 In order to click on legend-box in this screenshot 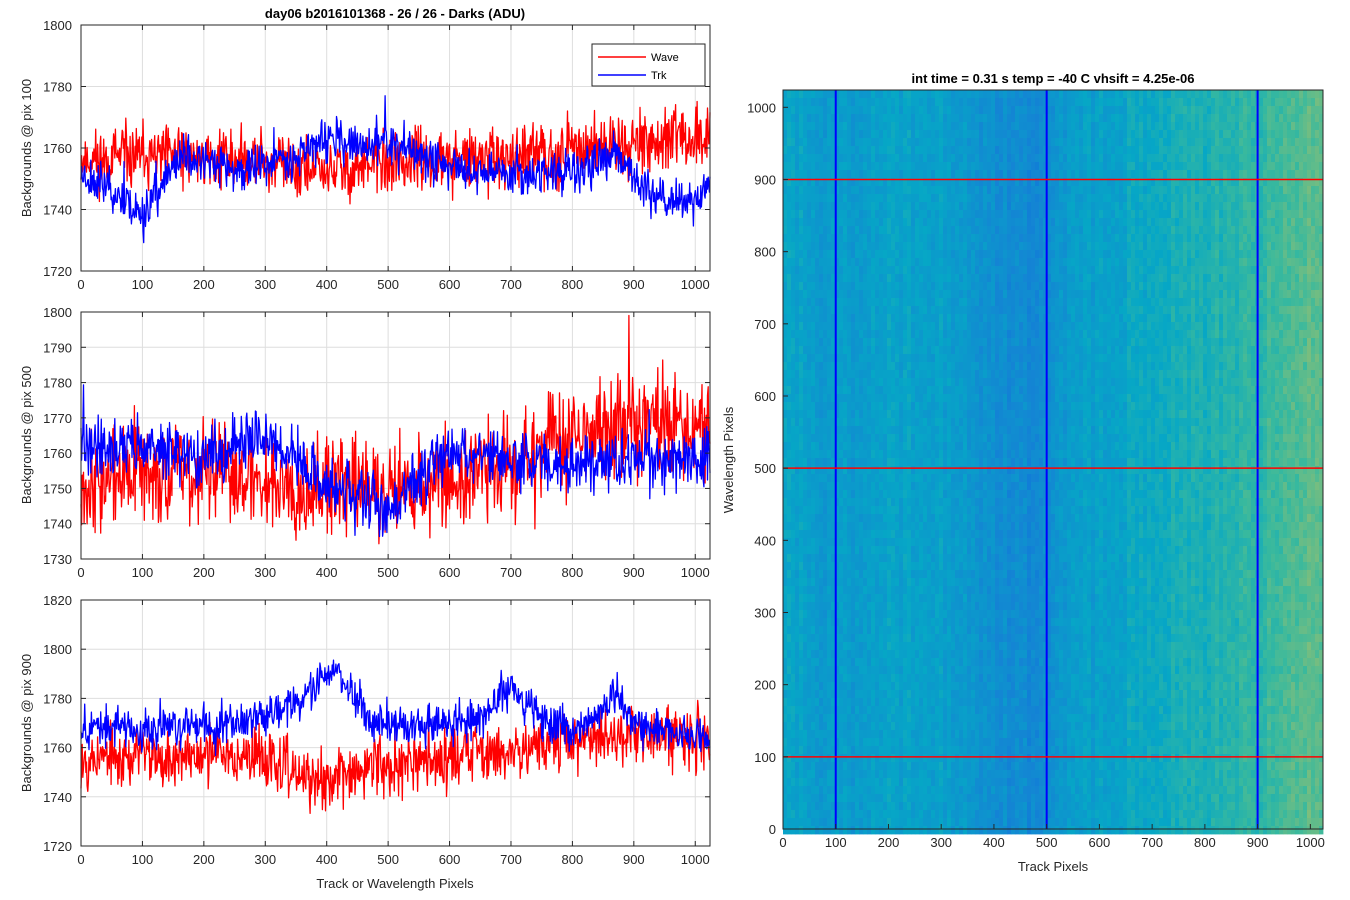, I will do `click(648, 65)`.